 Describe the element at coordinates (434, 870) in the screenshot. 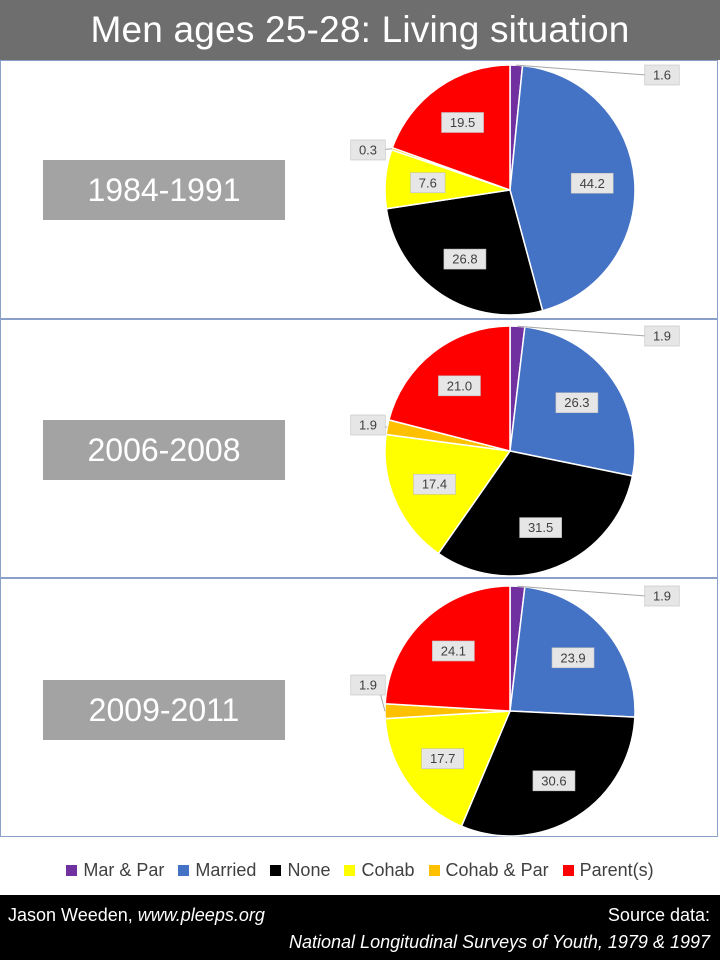

I see `legend-swatch-cohab-par` at that location.